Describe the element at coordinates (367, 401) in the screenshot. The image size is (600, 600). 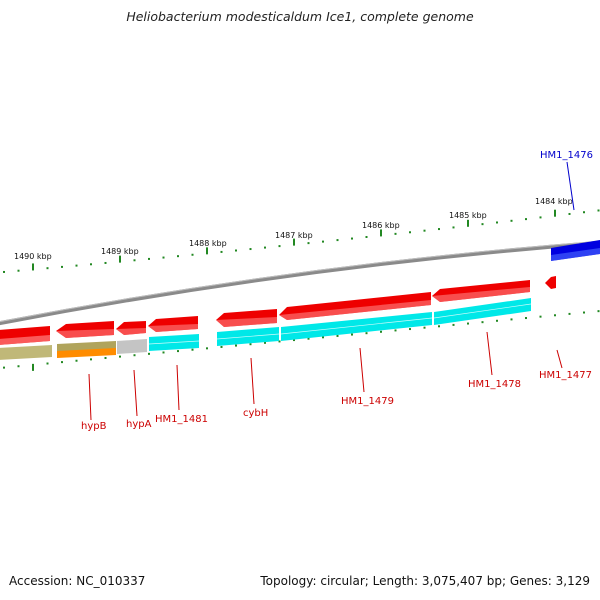
I see `gene-label-hm1-1479: HM1_1479` at that location.